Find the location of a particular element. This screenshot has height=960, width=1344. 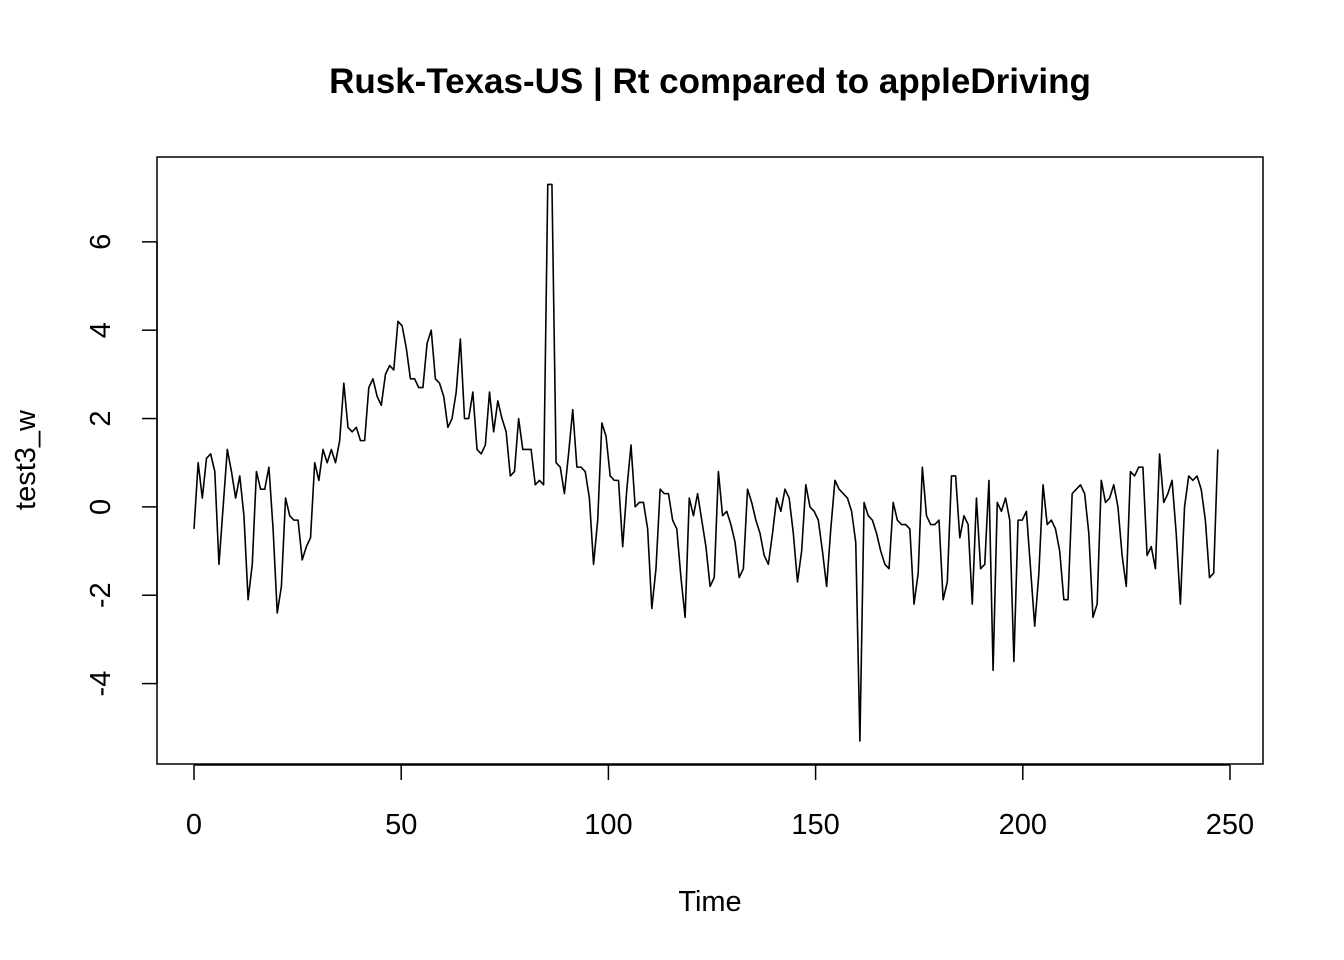

y-tick-label: 0 is located at coordinates (101, 507).